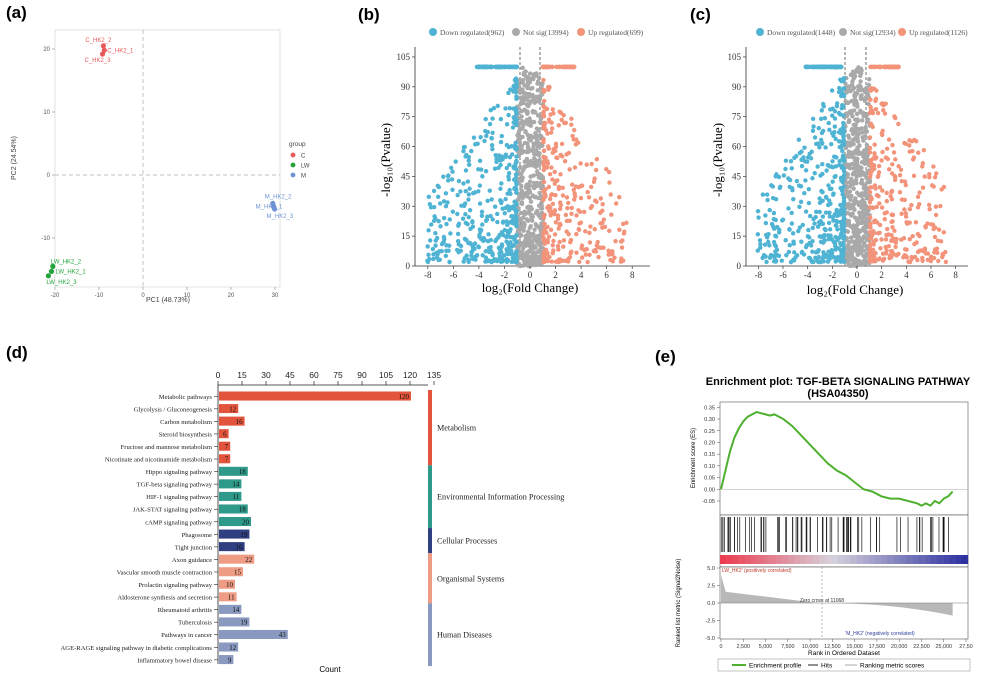 Image resolution: width=981 pixels, height=679 pixels. What do you see at coordinates (737, 236) in the screenshot?
I see `volcano-ytick-label: 15` at bounding box center [737, 236].